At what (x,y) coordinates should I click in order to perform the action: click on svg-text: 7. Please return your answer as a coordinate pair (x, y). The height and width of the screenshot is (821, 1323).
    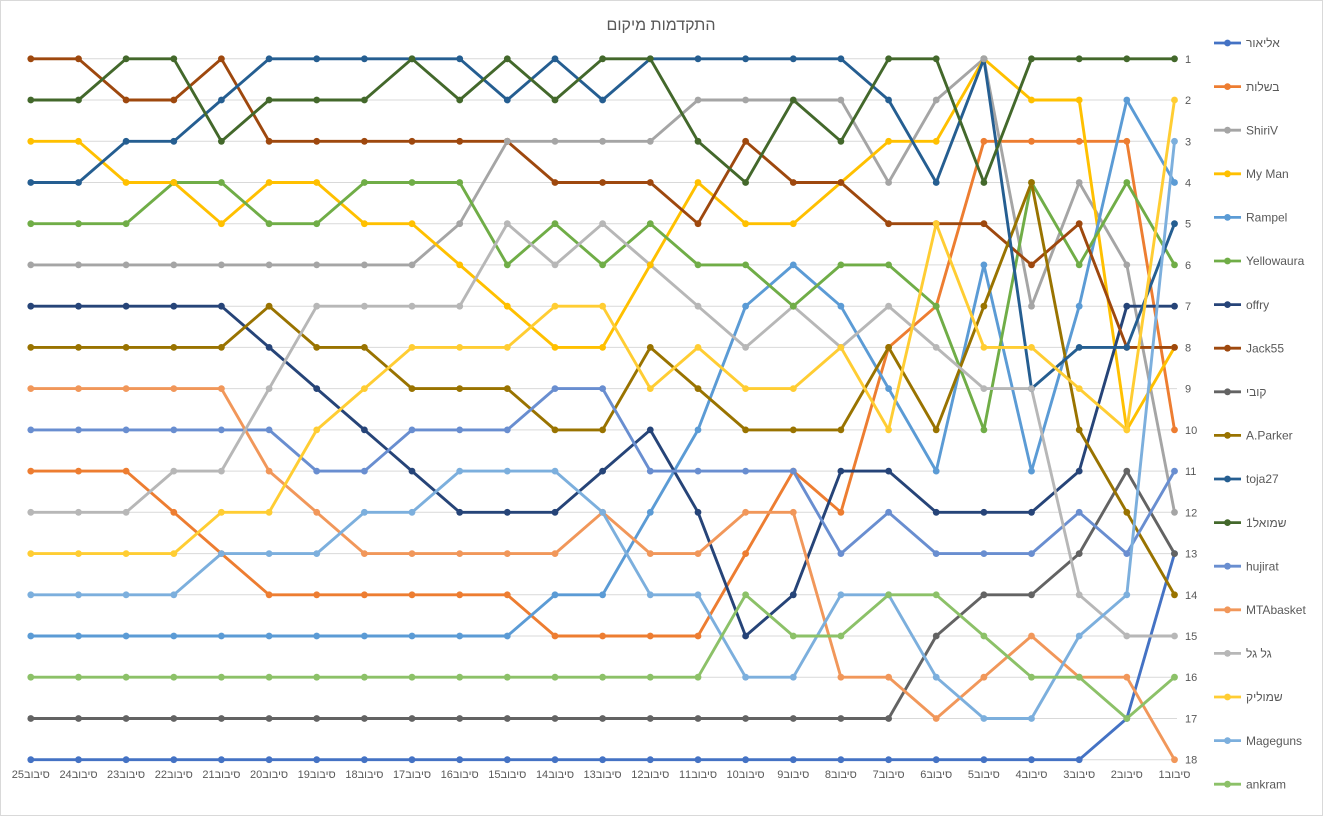
    Looking at the image, I should click on (1188, 307).